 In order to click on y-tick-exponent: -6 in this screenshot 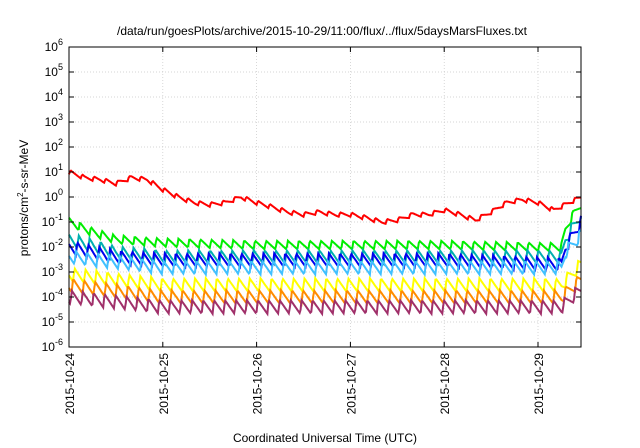, I will do `click(59, 342)`.